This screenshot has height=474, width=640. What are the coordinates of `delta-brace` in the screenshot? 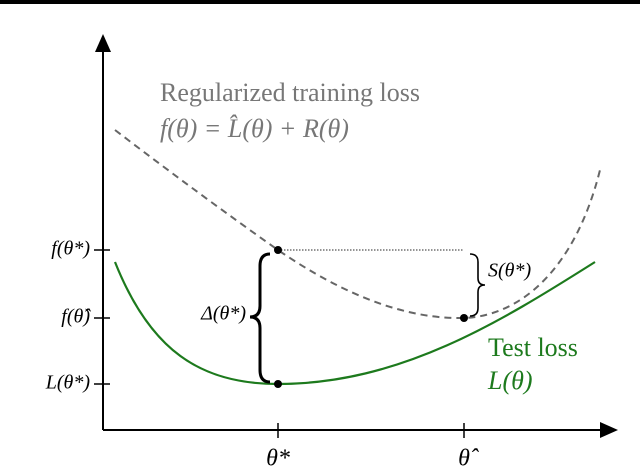 It's located at (260, 318).